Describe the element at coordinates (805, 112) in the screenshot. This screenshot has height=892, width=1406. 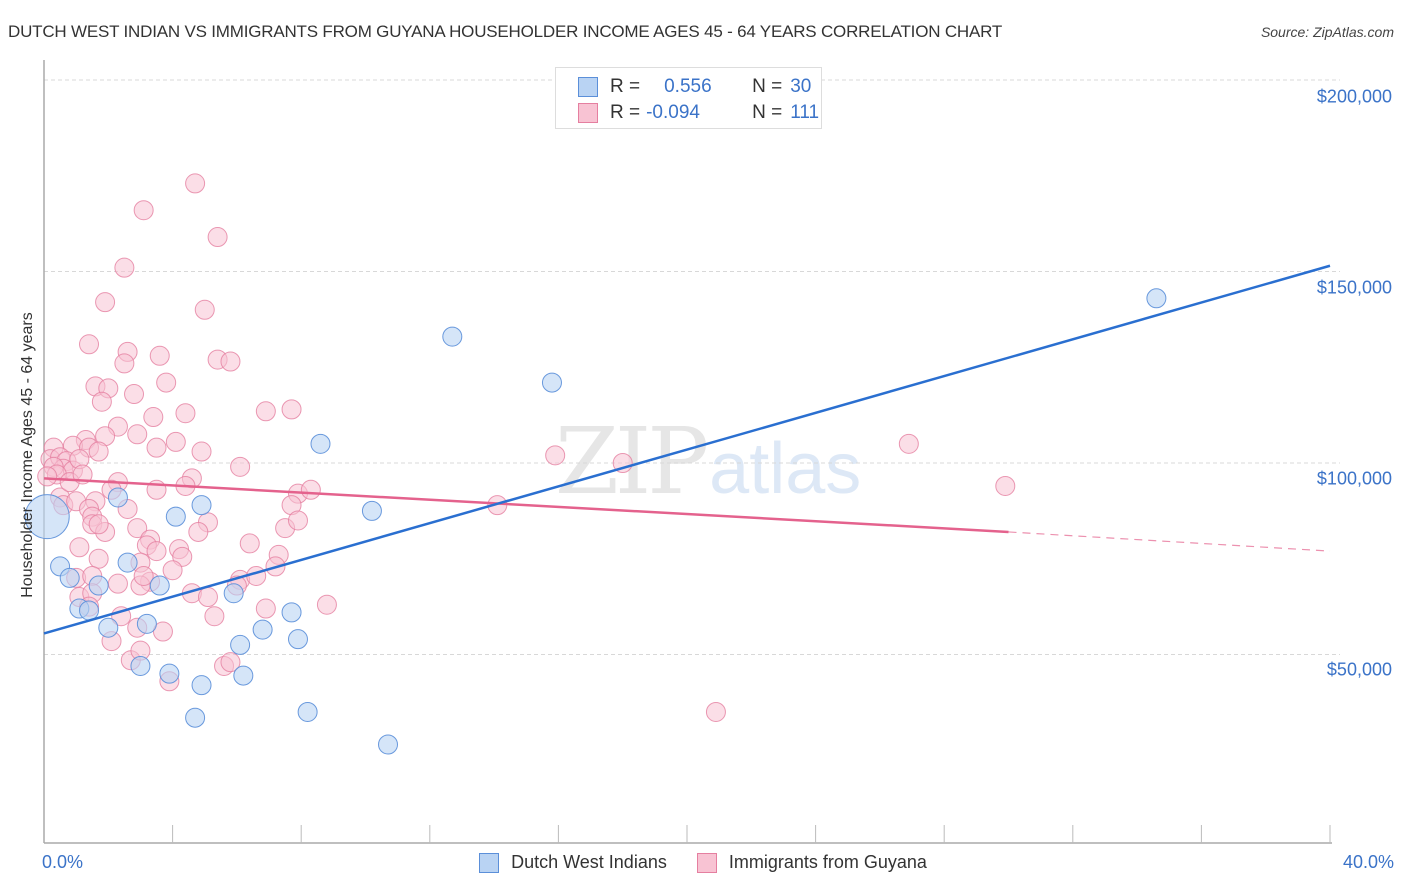
I see `n-value: 111` at that location.